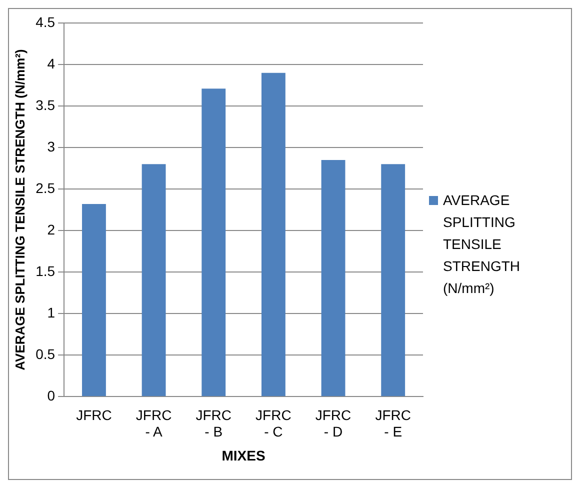 Image resolution: width=580 pixels, height=486 pixels. I want to click on x-tick-label: JFRC, so click(94, 414).